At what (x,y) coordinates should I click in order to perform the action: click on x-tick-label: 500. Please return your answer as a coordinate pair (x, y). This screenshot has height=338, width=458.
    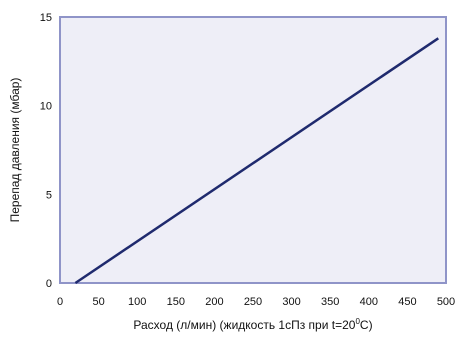
    Looking at the image, I should click on (446, 302).